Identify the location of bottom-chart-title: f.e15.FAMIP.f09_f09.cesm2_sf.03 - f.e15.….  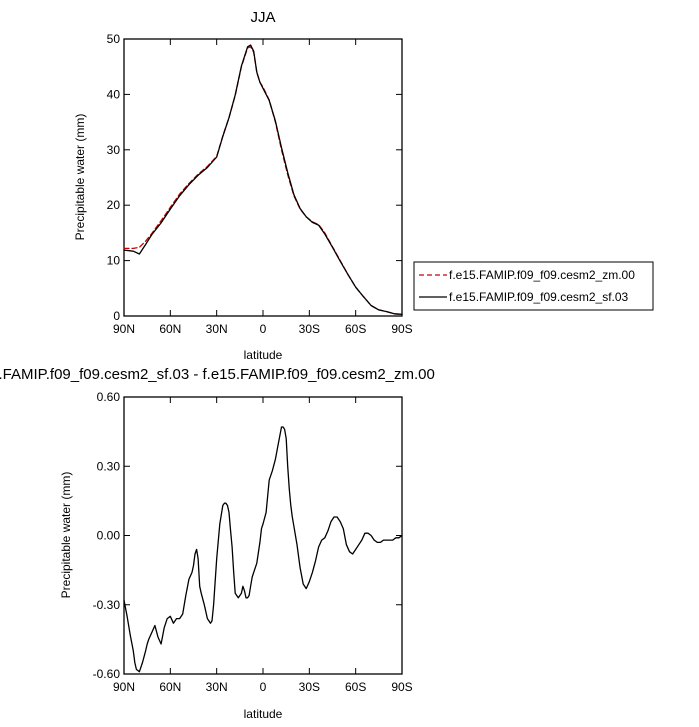
(217, 374).